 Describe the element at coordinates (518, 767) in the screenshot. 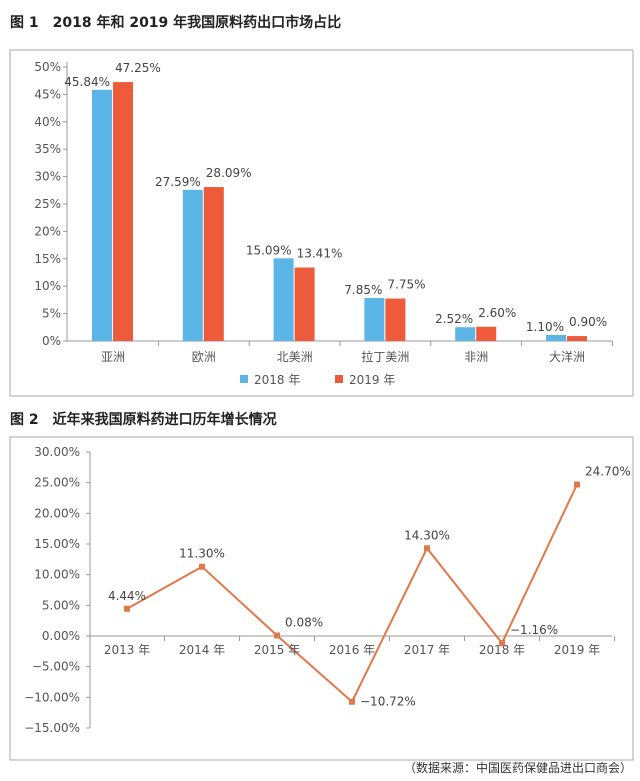

I see `source-note: （数据来源：中国医药保健品进出口商会）` at that location.